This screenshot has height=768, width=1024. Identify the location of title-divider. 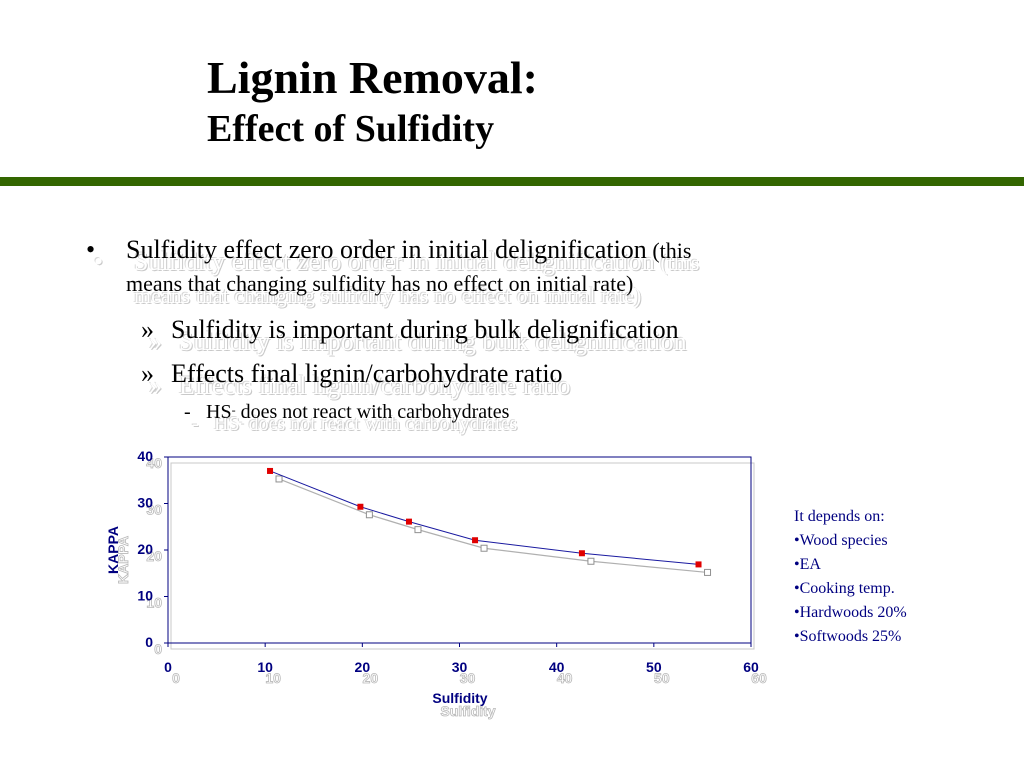
(512, 181).